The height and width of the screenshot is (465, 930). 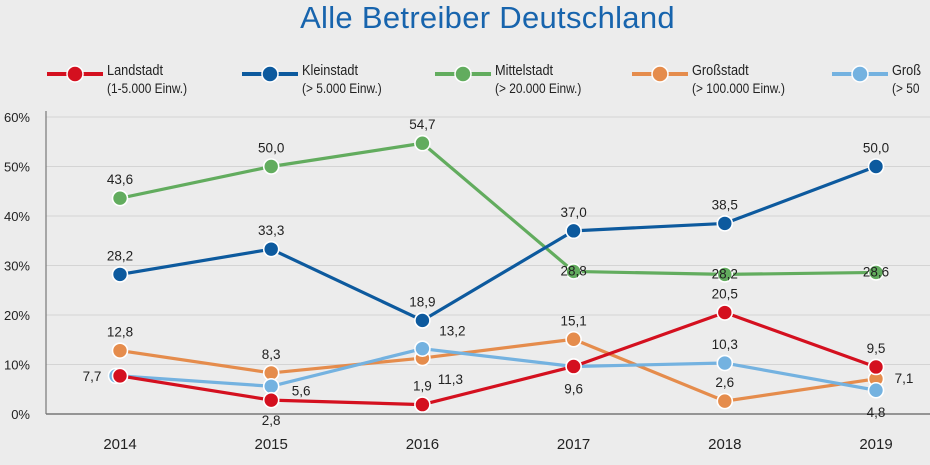 What do you see at coordinates (876, 412) in the screenshot?
I see `data-label: 4,8` at bounding box center [876, 412].